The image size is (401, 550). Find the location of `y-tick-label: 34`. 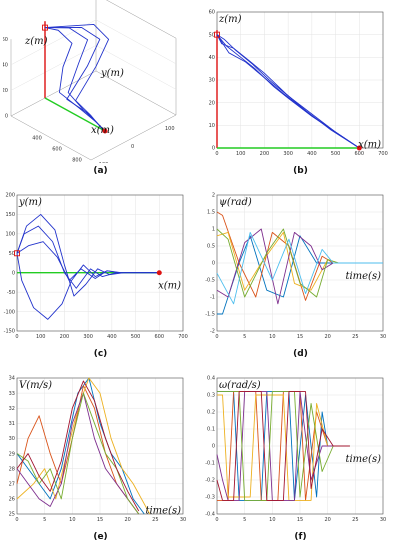

y-tick-label: 34 is located at coordinates (12, 379).